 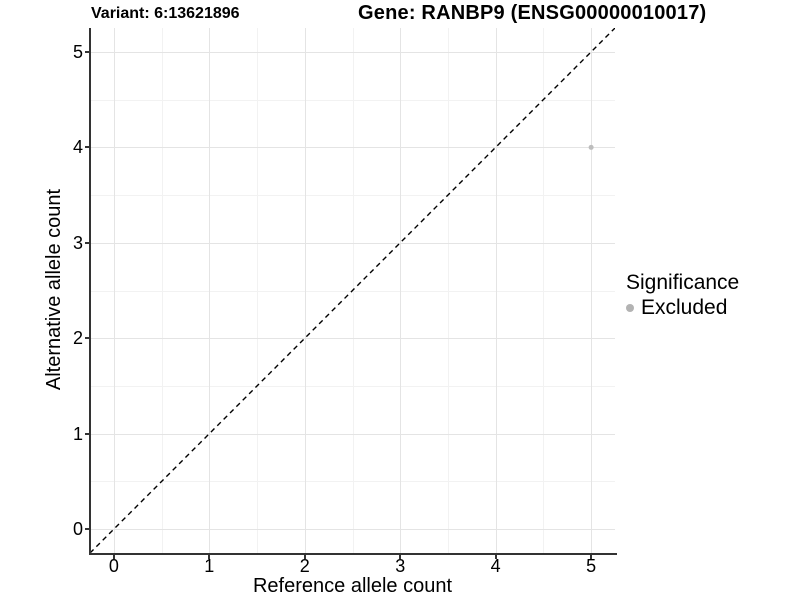 I want to click on x-axis-line, so click(x=353, y=554).